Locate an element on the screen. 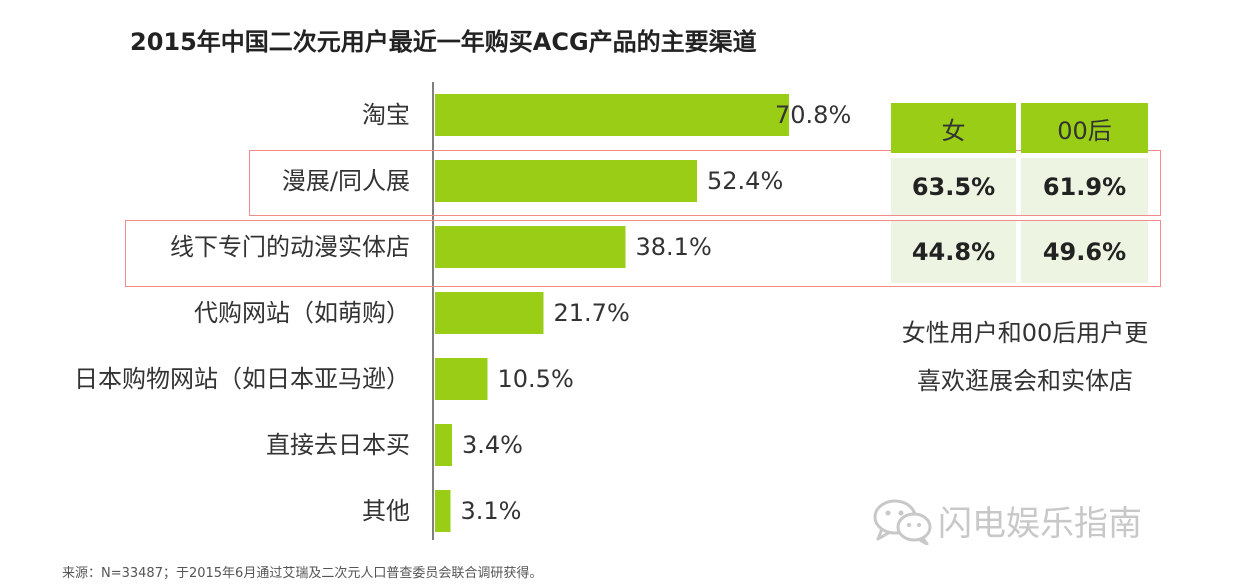 This screenshot has height=585, width=1235. insight-note-line1: 女性用户和00后用户更 is located at coordinates (1025, 333).